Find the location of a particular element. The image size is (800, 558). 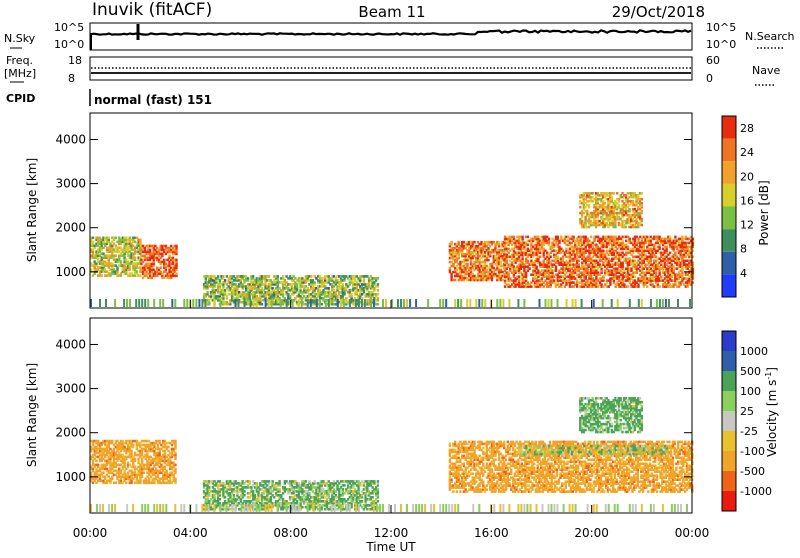

cpid-value: normal (fast) 151 is located at coordinates (153, 100).